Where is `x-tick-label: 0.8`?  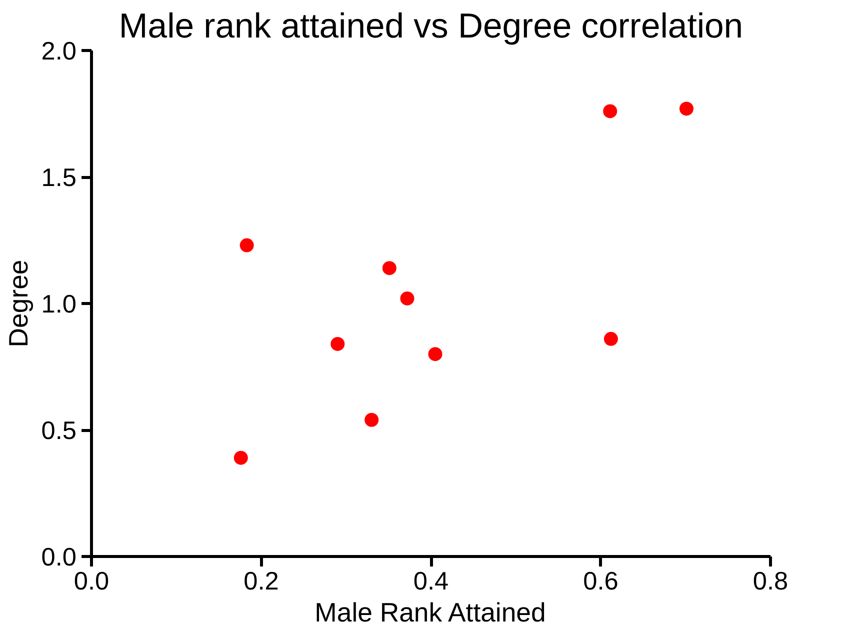 x-tick-label: 0.8 is located at coordinates (770, 582).